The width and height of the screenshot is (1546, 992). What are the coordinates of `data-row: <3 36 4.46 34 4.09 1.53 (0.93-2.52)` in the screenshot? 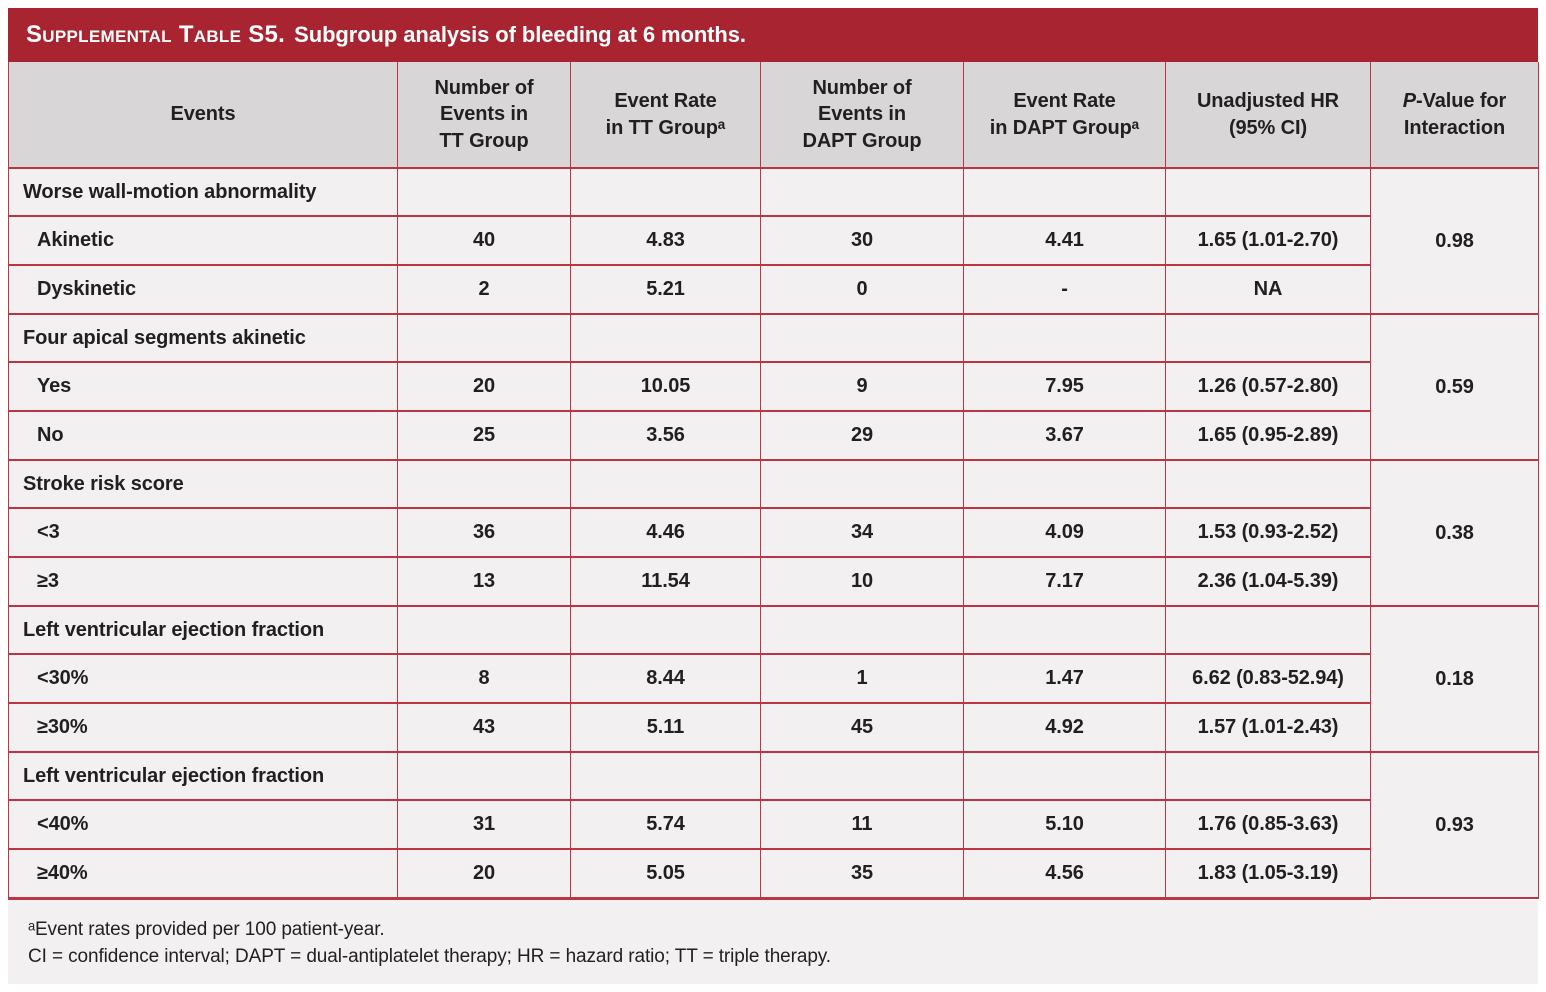 It's located at (773, 532).